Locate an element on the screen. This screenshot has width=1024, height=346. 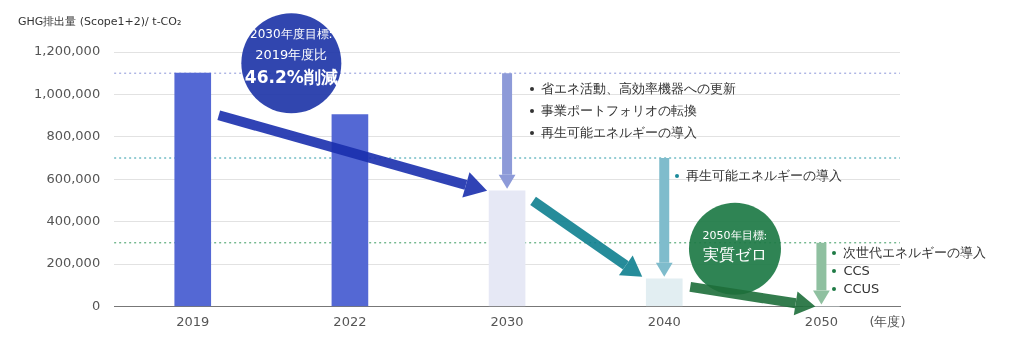
y-tick-label: 1,200,000 is located at coordinates (67, 51).